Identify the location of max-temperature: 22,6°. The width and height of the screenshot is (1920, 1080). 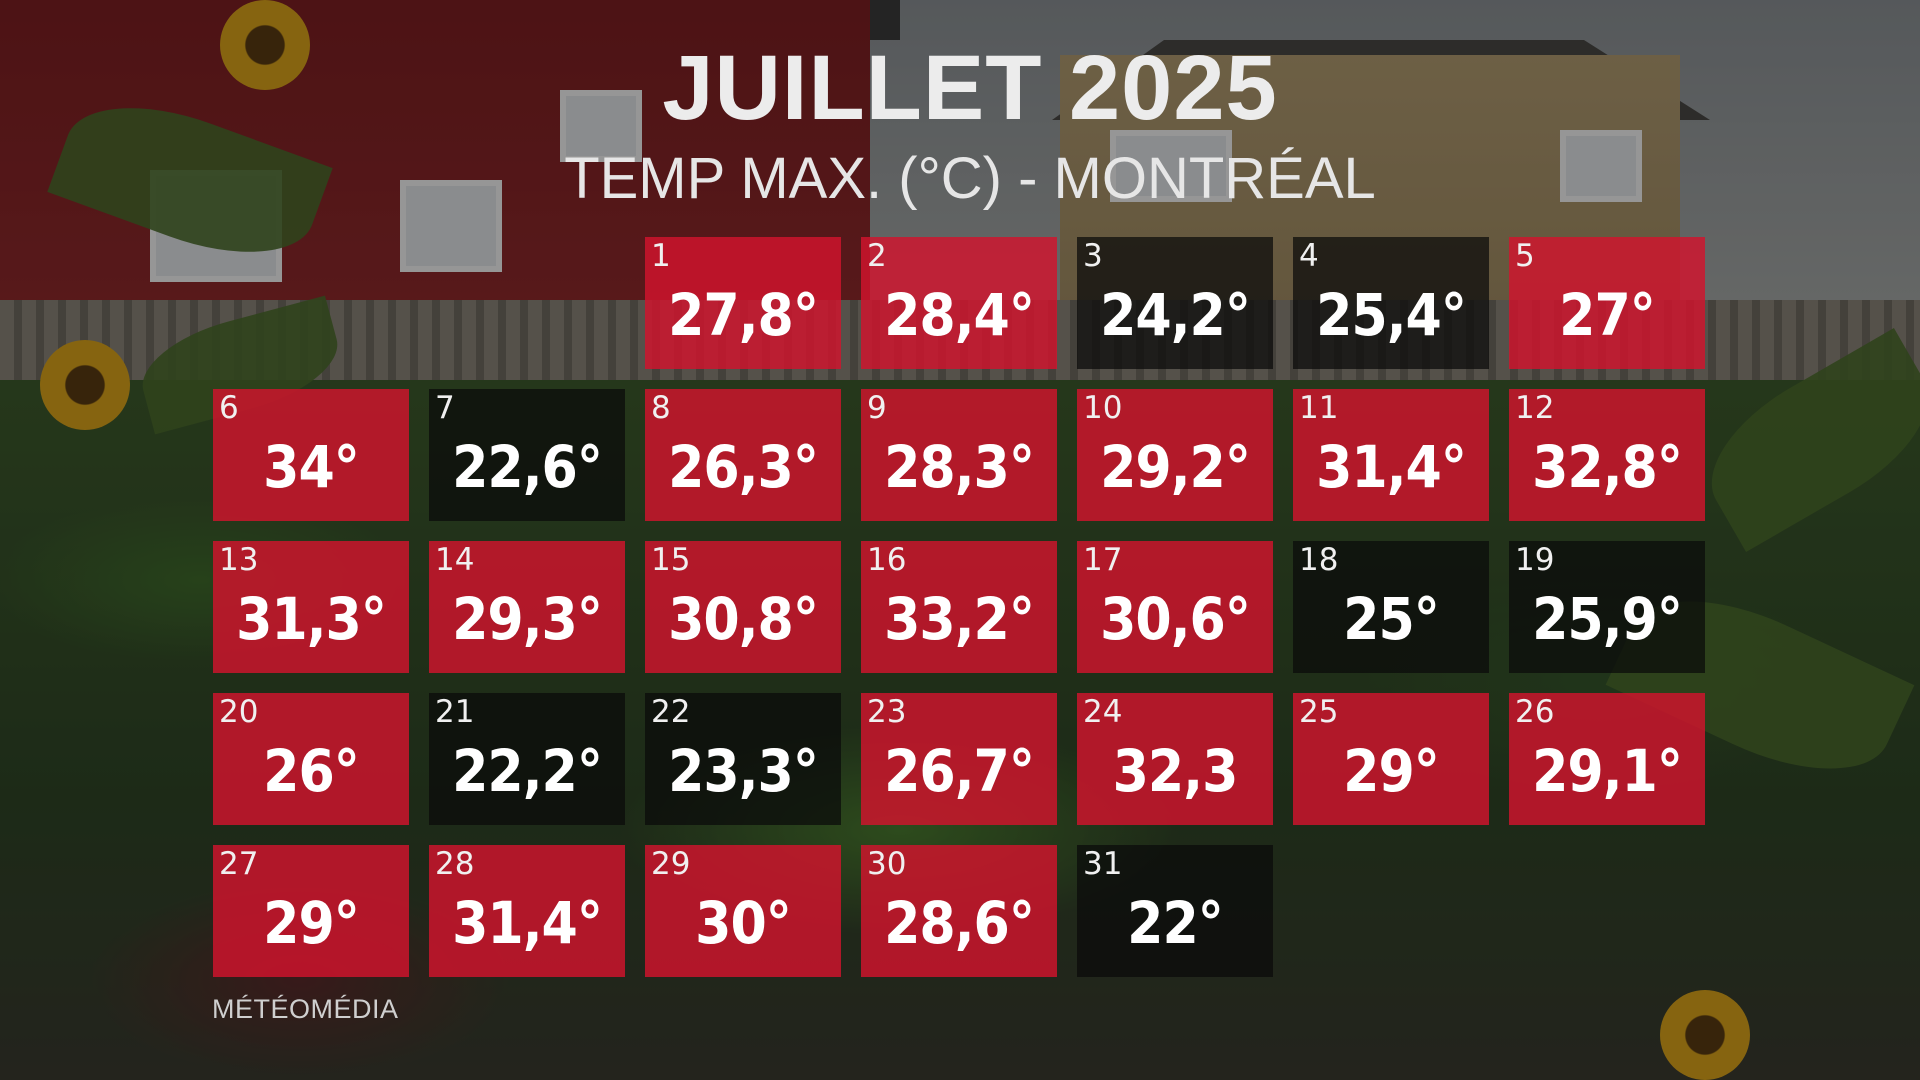
(527, 467).